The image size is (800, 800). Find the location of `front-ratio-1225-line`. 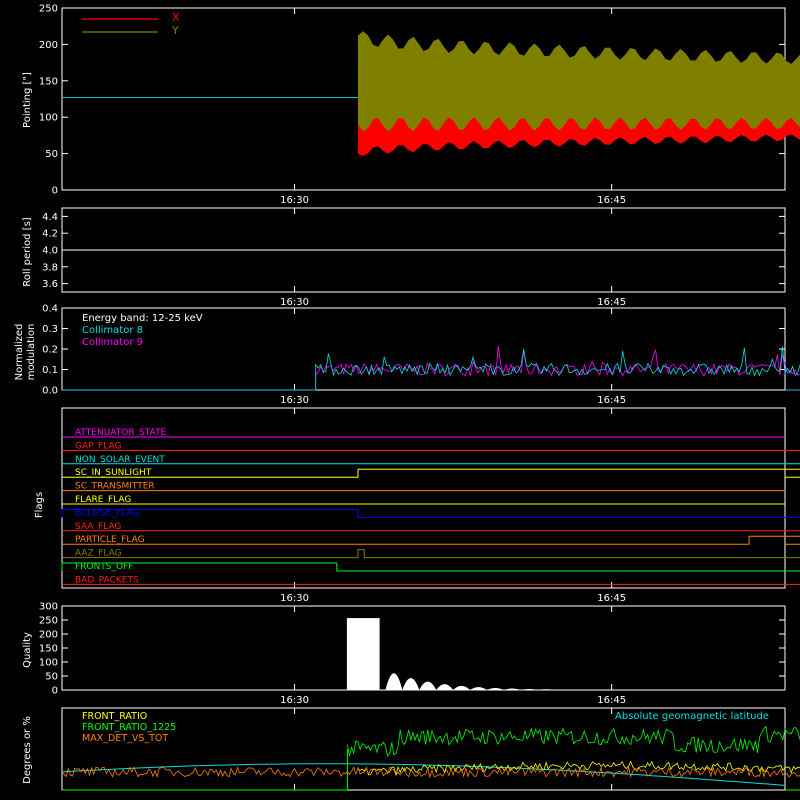

front-ratio-1225-line is located at coordinates (573, 741).